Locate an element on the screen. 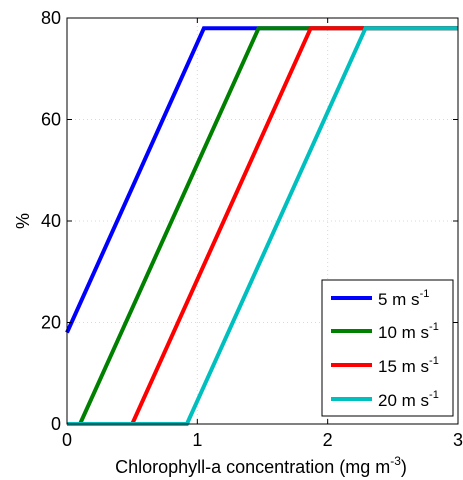  legend-label-15: 15 m s-1 is located at coordinates (408, 365).